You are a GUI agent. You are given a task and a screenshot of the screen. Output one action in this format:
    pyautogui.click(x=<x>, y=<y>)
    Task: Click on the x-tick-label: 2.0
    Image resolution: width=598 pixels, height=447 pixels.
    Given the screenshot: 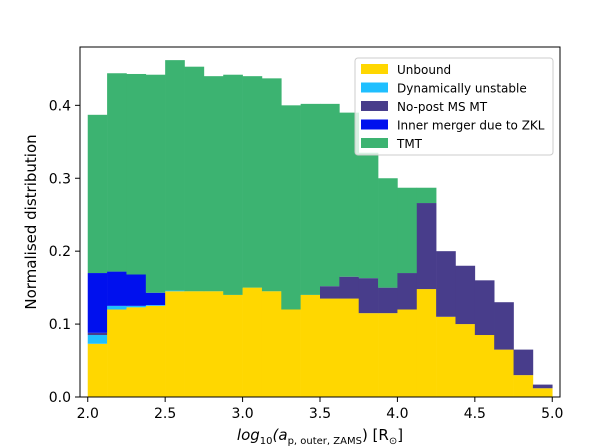 What is the action you would take?
    pyautogui.click(x=88, y=414)
    